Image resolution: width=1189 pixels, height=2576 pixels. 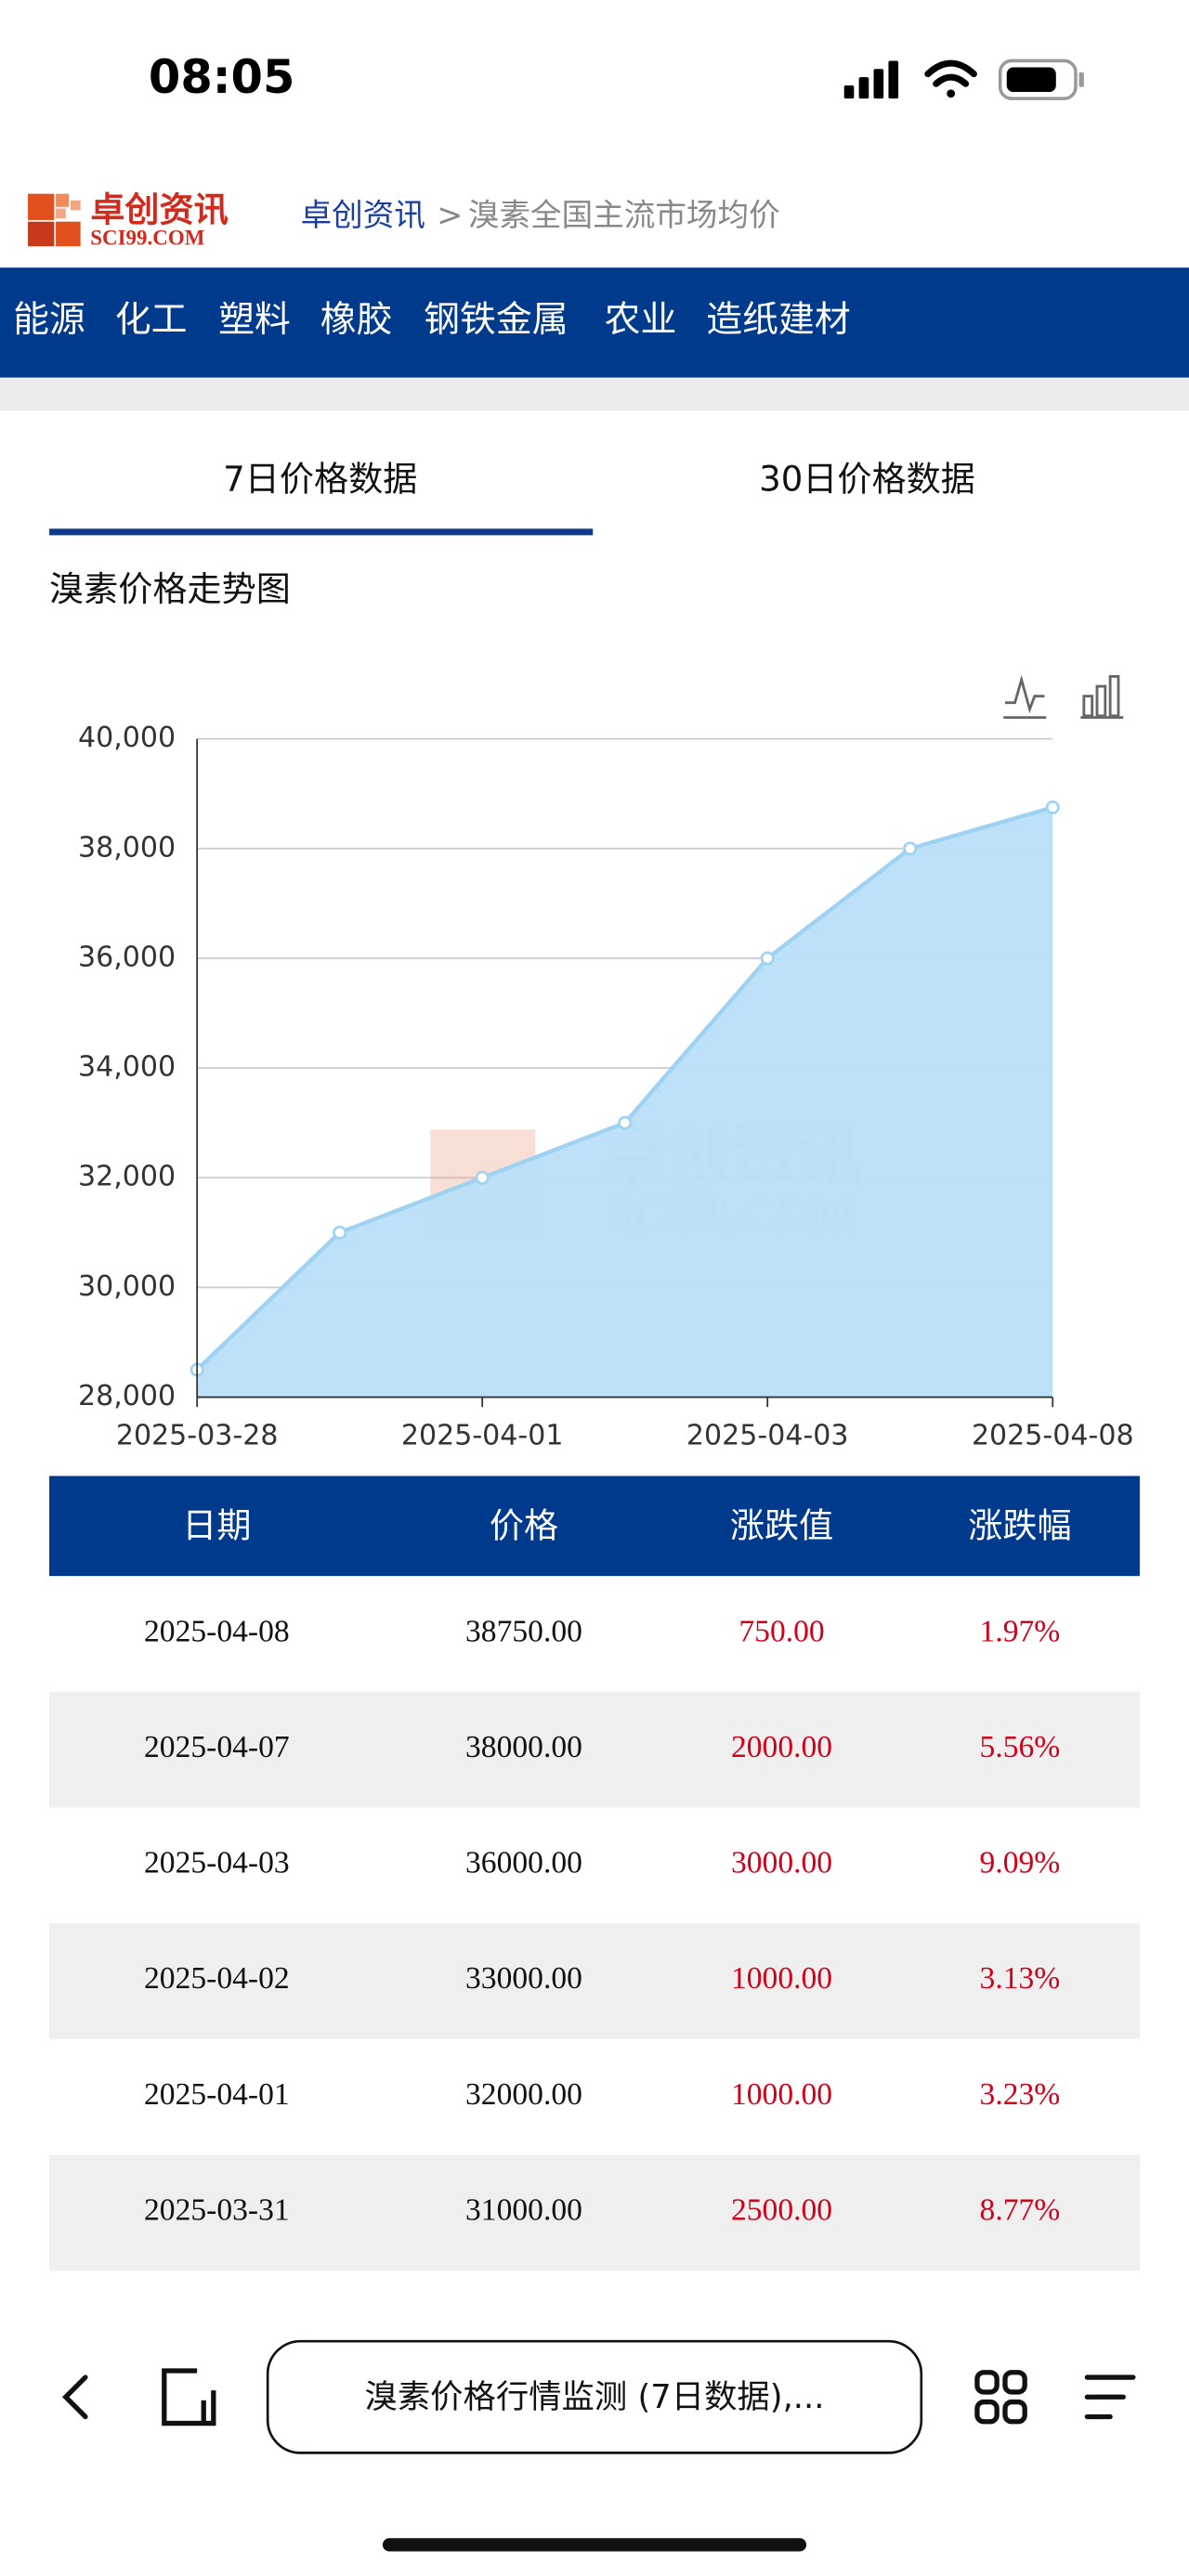 I want to click on nav-item: 塑料, so click(x=255, y=320).